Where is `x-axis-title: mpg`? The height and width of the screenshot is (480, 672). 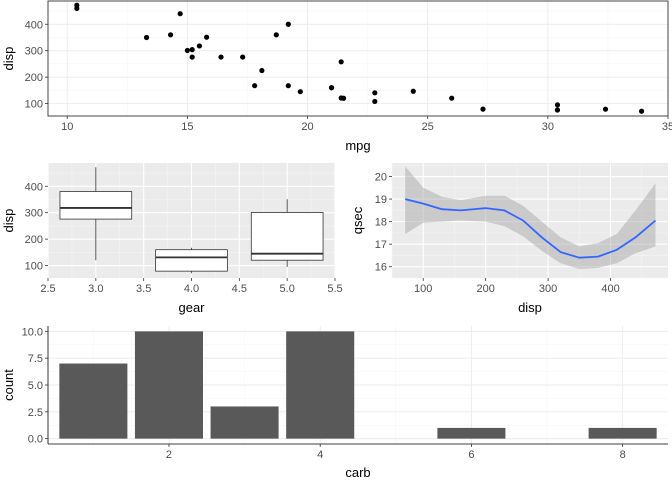
x-axis-title: mpg is located at coordinates (357, 145).